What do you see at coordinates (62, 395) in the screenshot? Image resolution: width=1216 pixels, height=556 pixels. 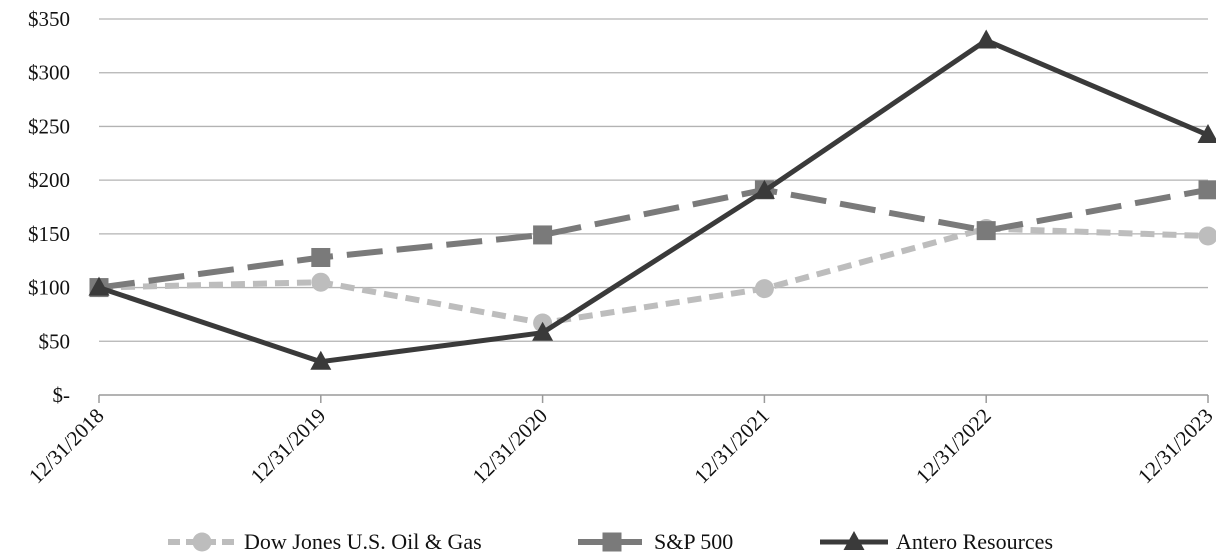 I see `y-tick-label: $-` at bounding box center [62, 395].